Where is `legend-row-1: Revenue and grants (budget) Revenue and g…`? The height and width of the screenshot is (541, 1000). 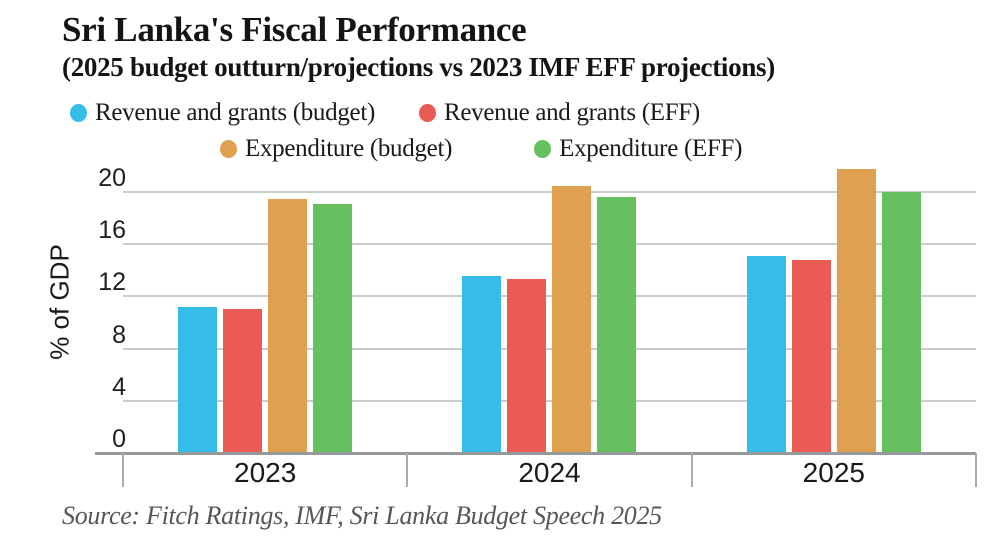
legend-row-1: Revenue and grants (budget) Revenue and g… is located at coordinates (385, 113).